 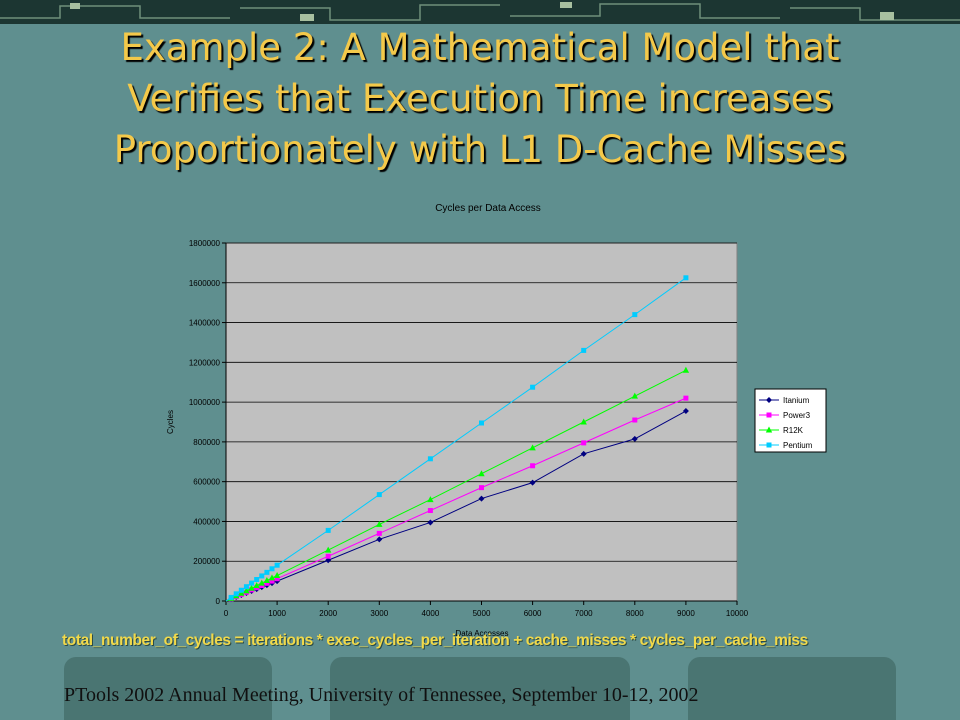 I want to click on footer-panel-right, so click(x=792, y=688).